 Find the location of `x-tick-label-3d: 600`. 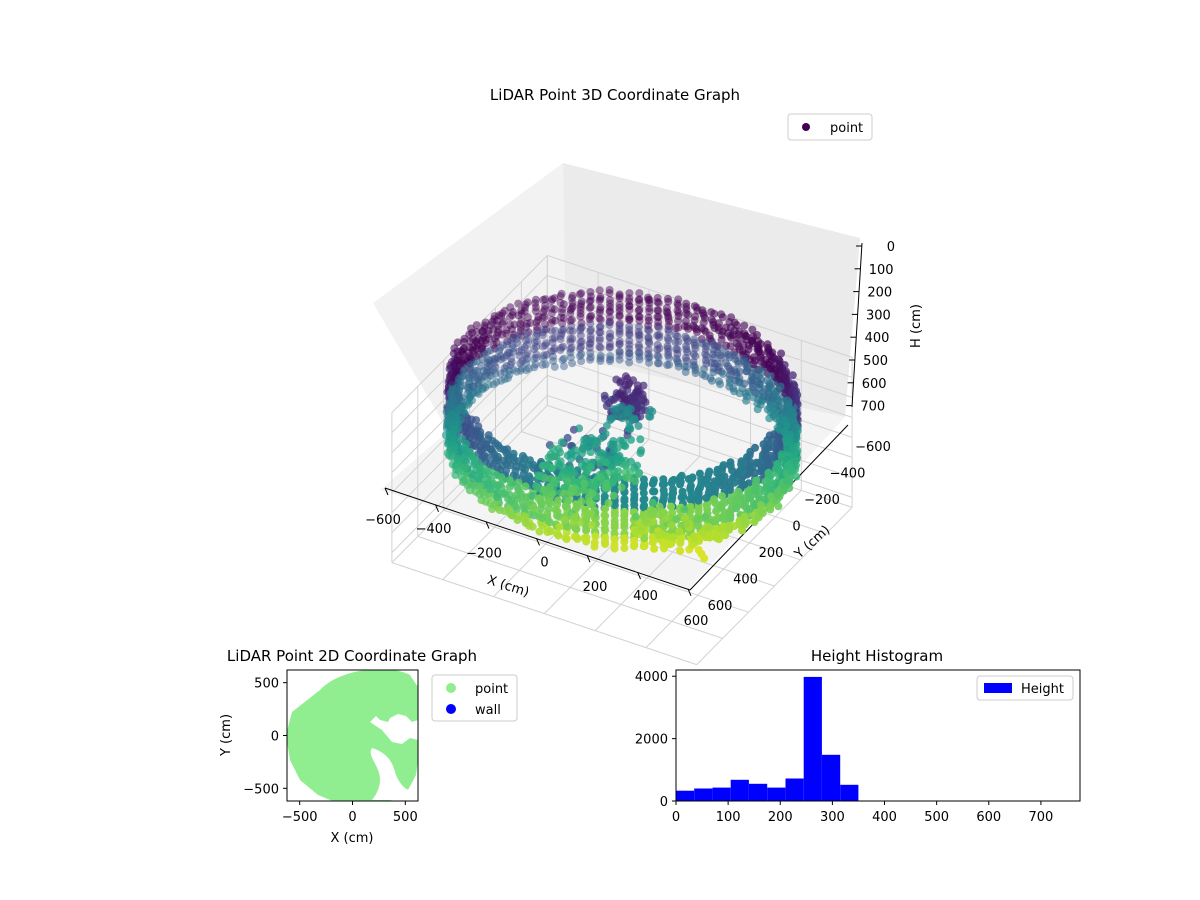

x-tick-label-3d: 600 is located at coordinates (696, 621).